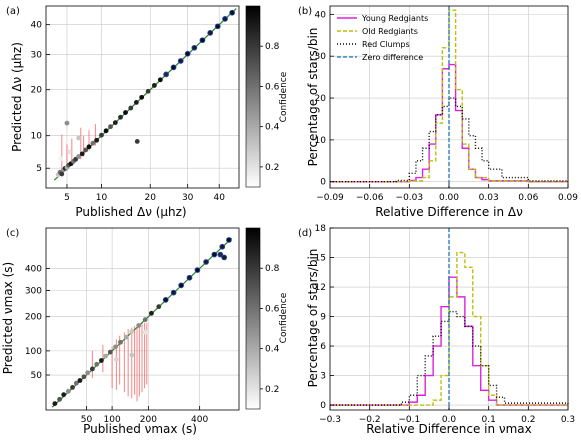 This screenshot has height=443, width=581. Describe the element at coordinates (272, 87) in the screenshot. I see `a-colorbar-tick-label: 0.6` at that location.